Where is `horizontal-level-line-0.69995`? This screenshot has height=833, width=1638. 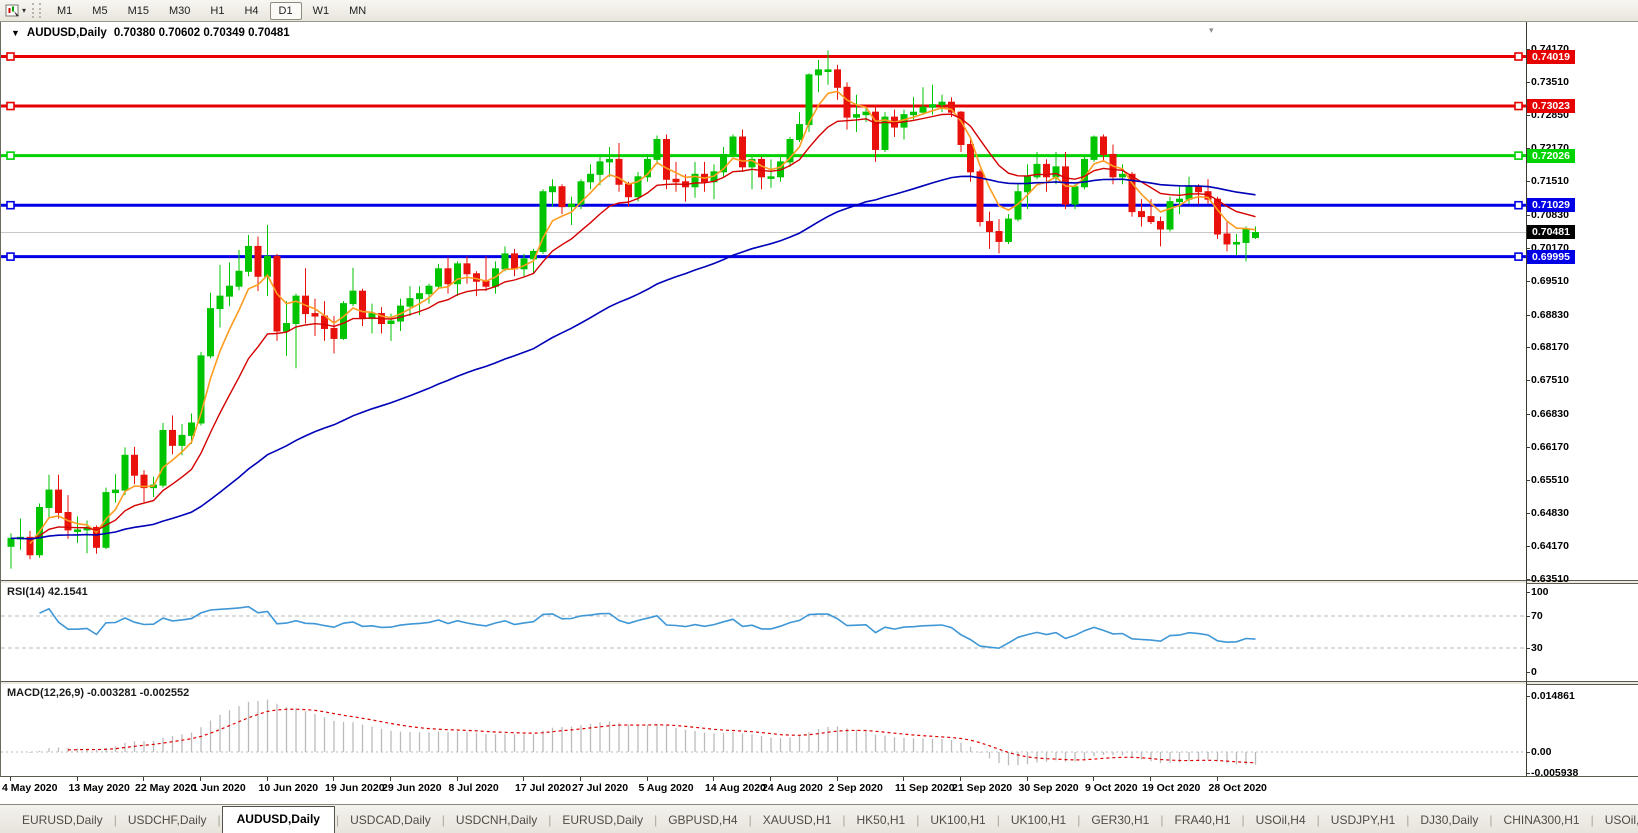 horizontal-level-line-0.69995 is located at coordinates (763, 256).